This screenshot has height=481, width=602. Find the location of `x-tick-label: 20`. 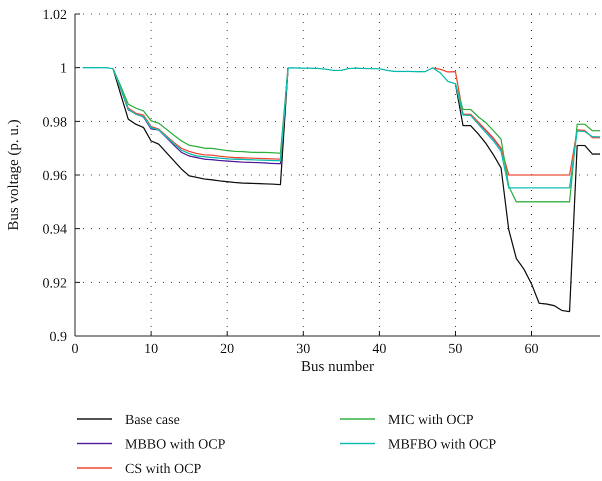

x-tick-label: 20 is located at coordinates (227, 349).